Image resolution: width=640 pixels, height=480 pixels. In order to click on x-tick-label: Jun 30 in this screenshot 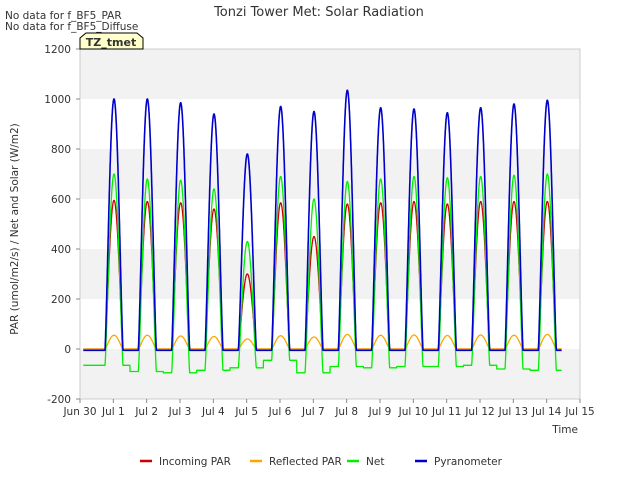, I will do `click(79, 412)`.